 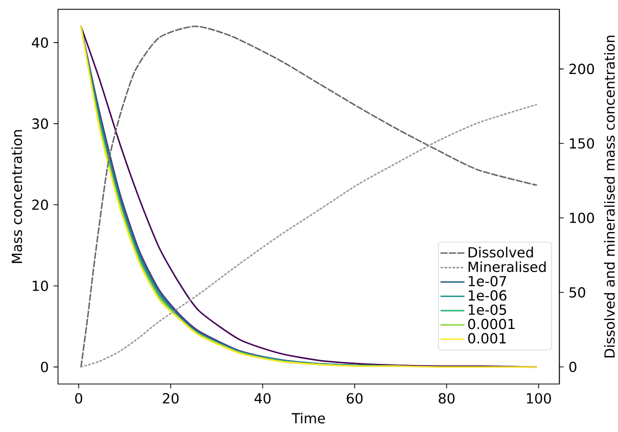 What do you see at coordinates (507, 266) in the screenshot?
I see `legend-label: Mineralised` at bounding box center [507, 266].